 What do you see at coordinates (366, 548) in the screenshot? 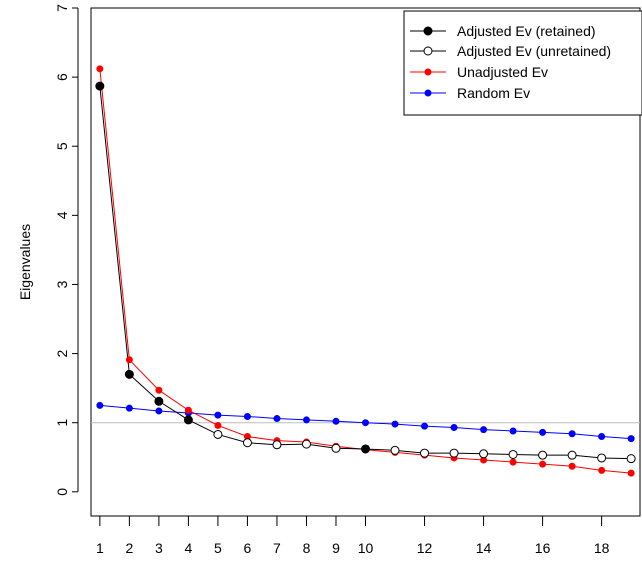
I see `x-tick-label: 10` at bounding box center [366, 548].